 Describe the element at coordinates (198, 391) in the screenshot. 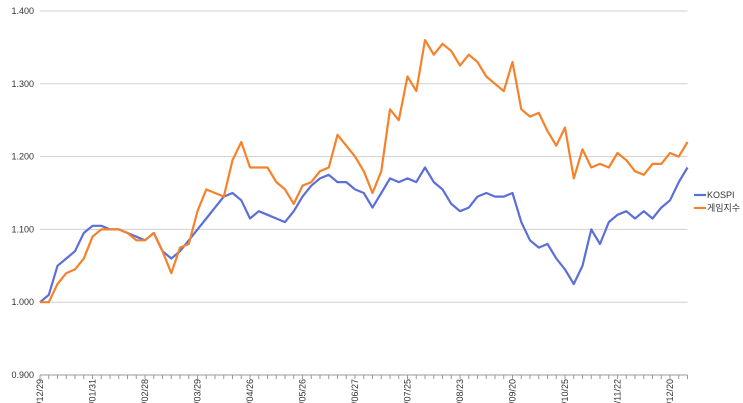

I see `x-tick-label: 23/03/29` at that location.